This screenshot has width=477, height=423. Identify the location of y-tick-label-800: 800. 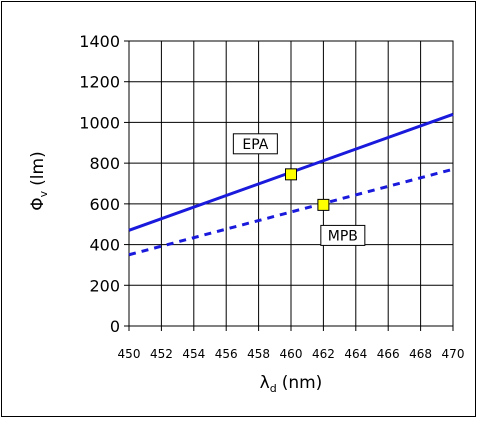
(104, 163).